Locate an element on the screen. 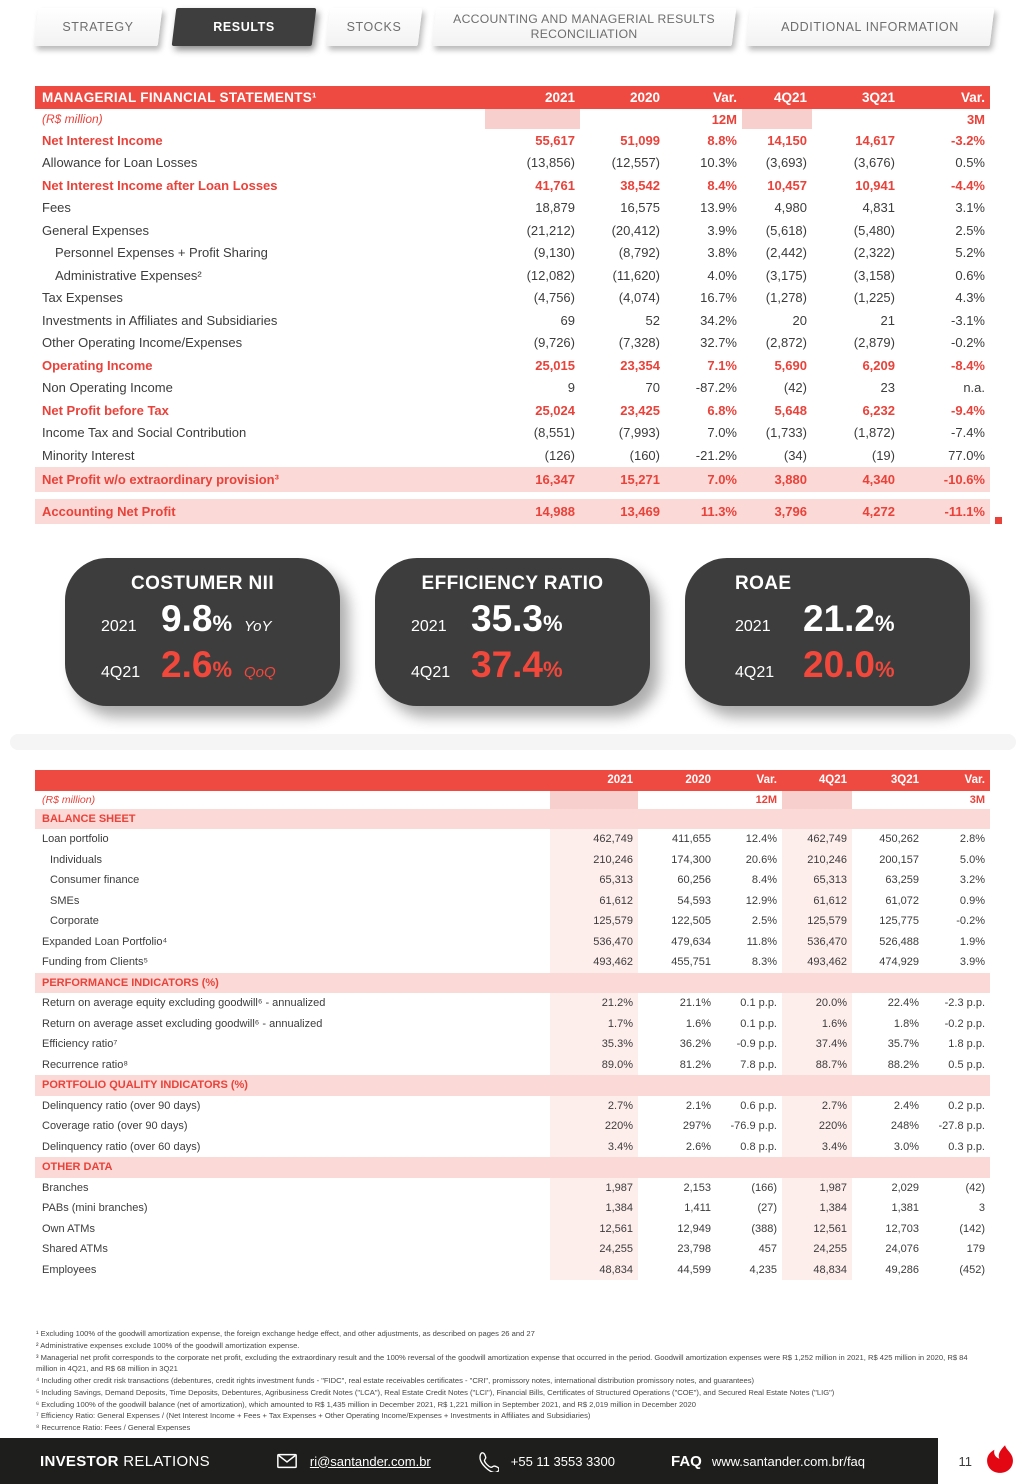  tab-results: RESULTS is located at coordinates (244, 27).